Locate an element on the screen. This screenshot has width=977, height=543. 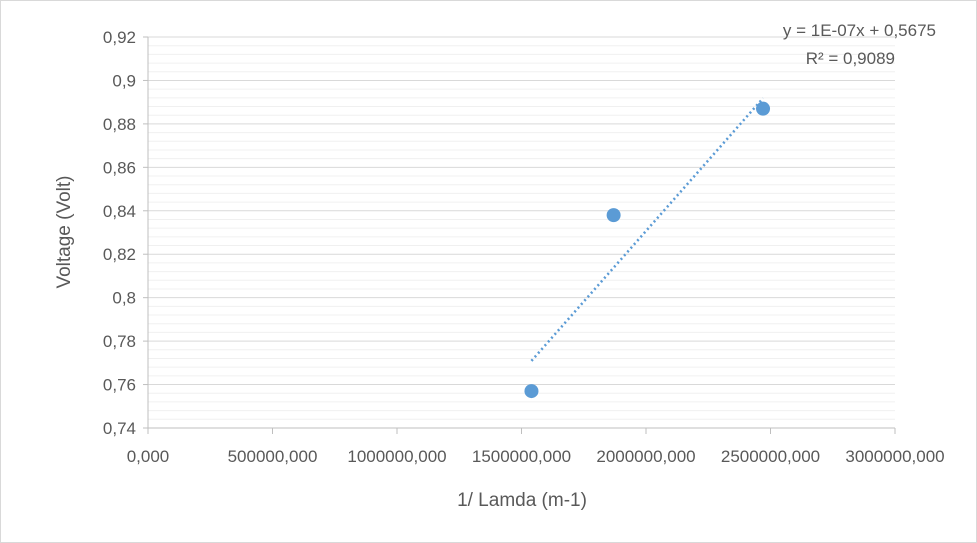
y-tick-label: 0,88 is located at coordinates (119, 124).